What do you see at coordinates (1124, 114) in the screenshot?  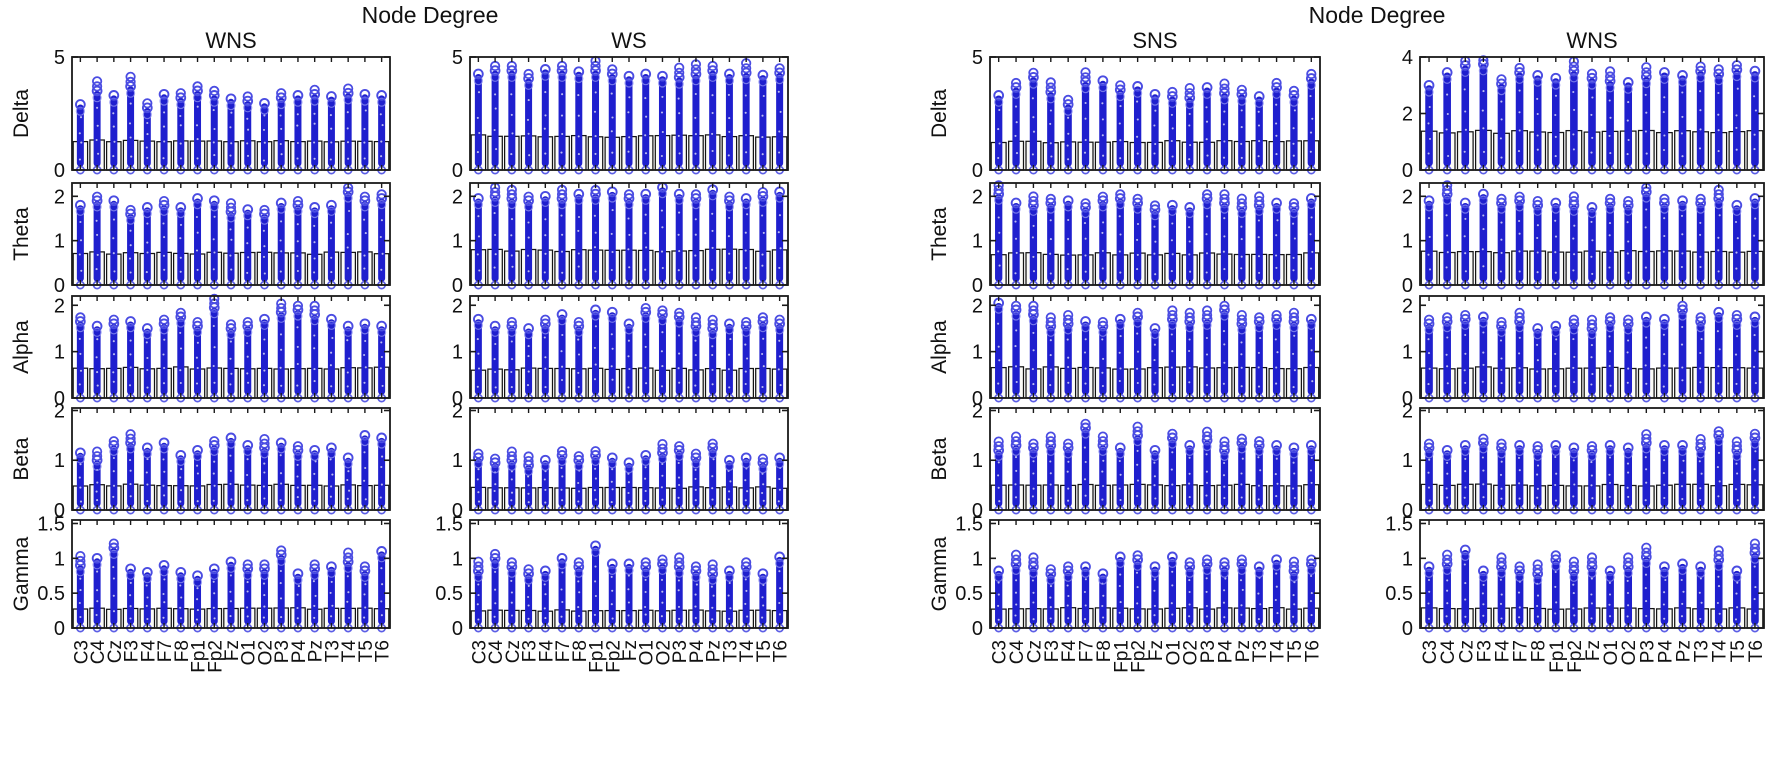 I see `subplot-sns-delta-2: 0 5 Delta` at bounding box center [1124, 114].